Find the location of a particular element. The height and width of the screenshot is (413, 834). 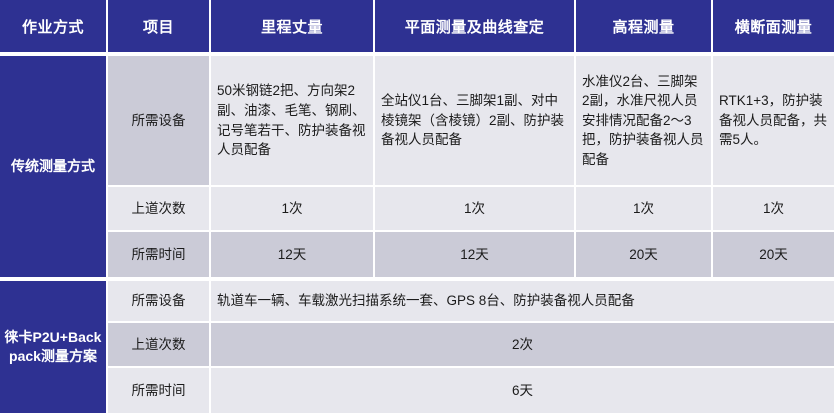

cell-entry-count-elevation: 1次 is located at coordinates (644, 209).